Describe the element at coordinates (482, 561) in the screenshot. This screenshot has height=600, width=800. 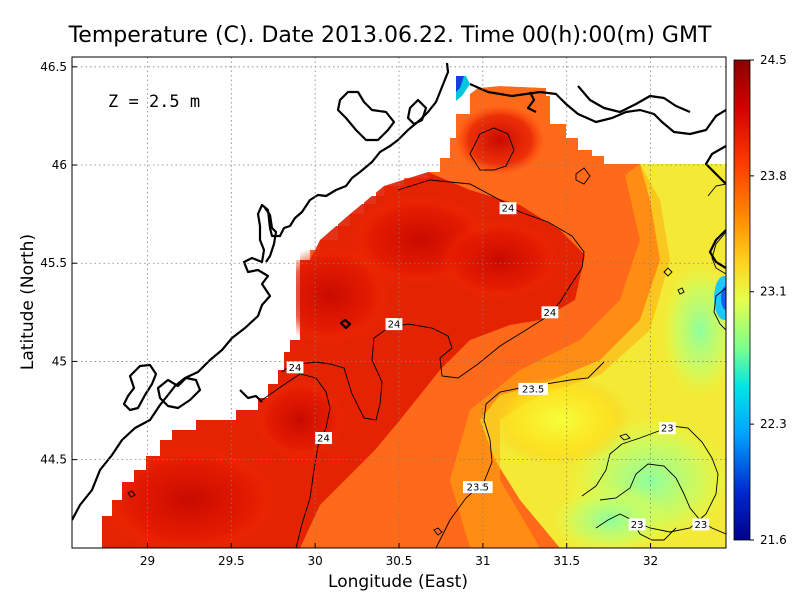
I see `x-tick-label: 31` at that location.